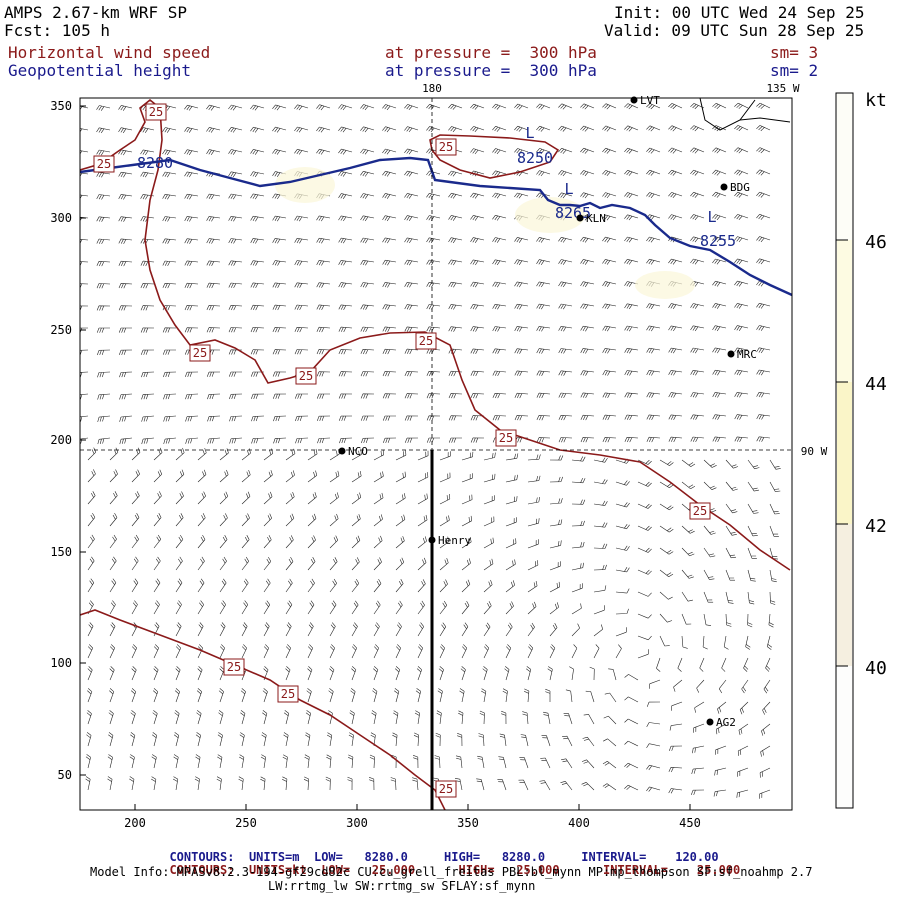  I want to click on forecast-hour: Fcst: 105 h, so click(57, 30).